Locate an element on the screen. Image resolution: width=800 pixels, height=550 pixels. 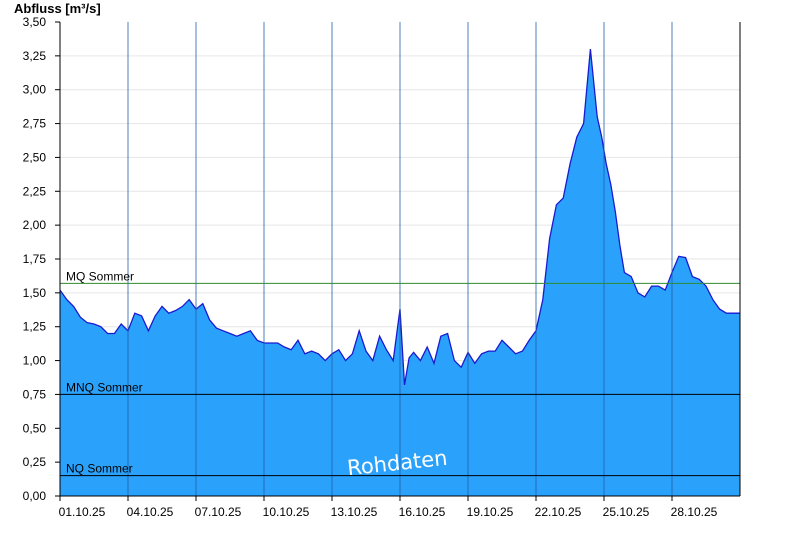
x-tick-label: 25.10.25 is located at coordinates (626, 512).